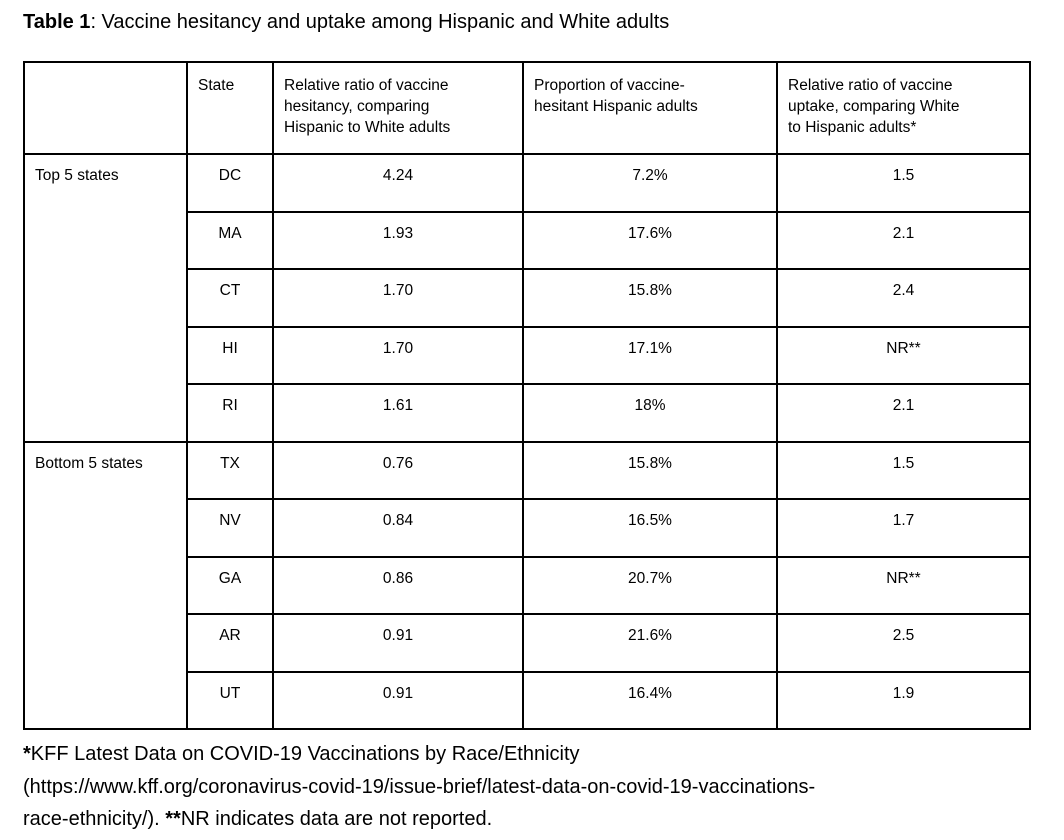  What do you see at coordinates (230, 470) in the screenshot?
I see `state-cell: TX` at bounding box center [230, 470].